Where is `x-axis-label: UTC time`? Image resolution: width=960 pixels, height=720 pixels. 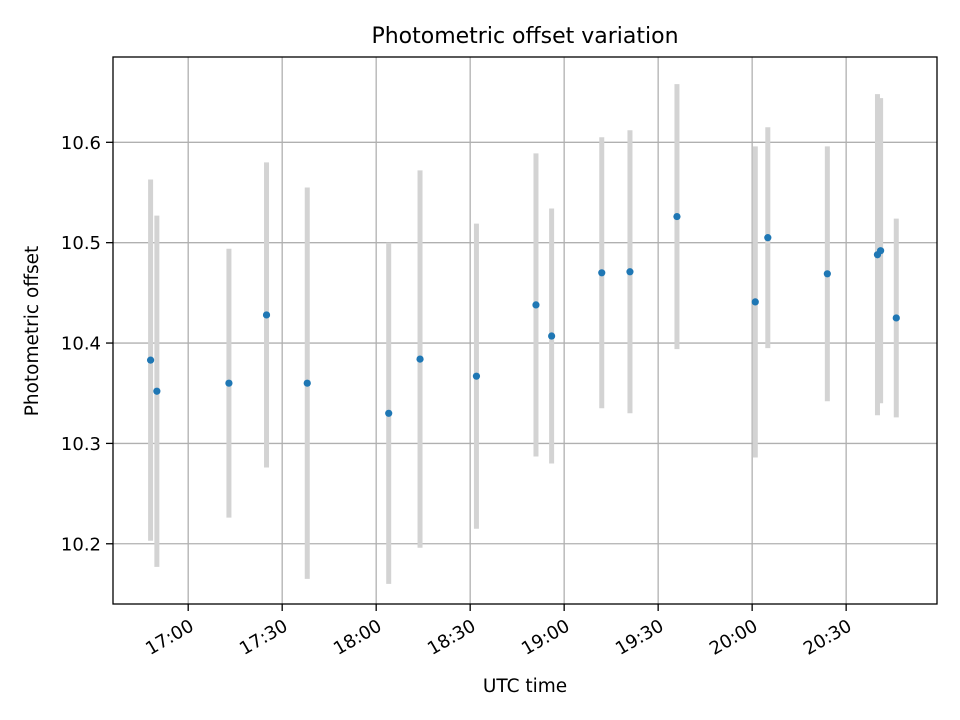 x-axis-label: UTC time is located at coordinates (525, 686).